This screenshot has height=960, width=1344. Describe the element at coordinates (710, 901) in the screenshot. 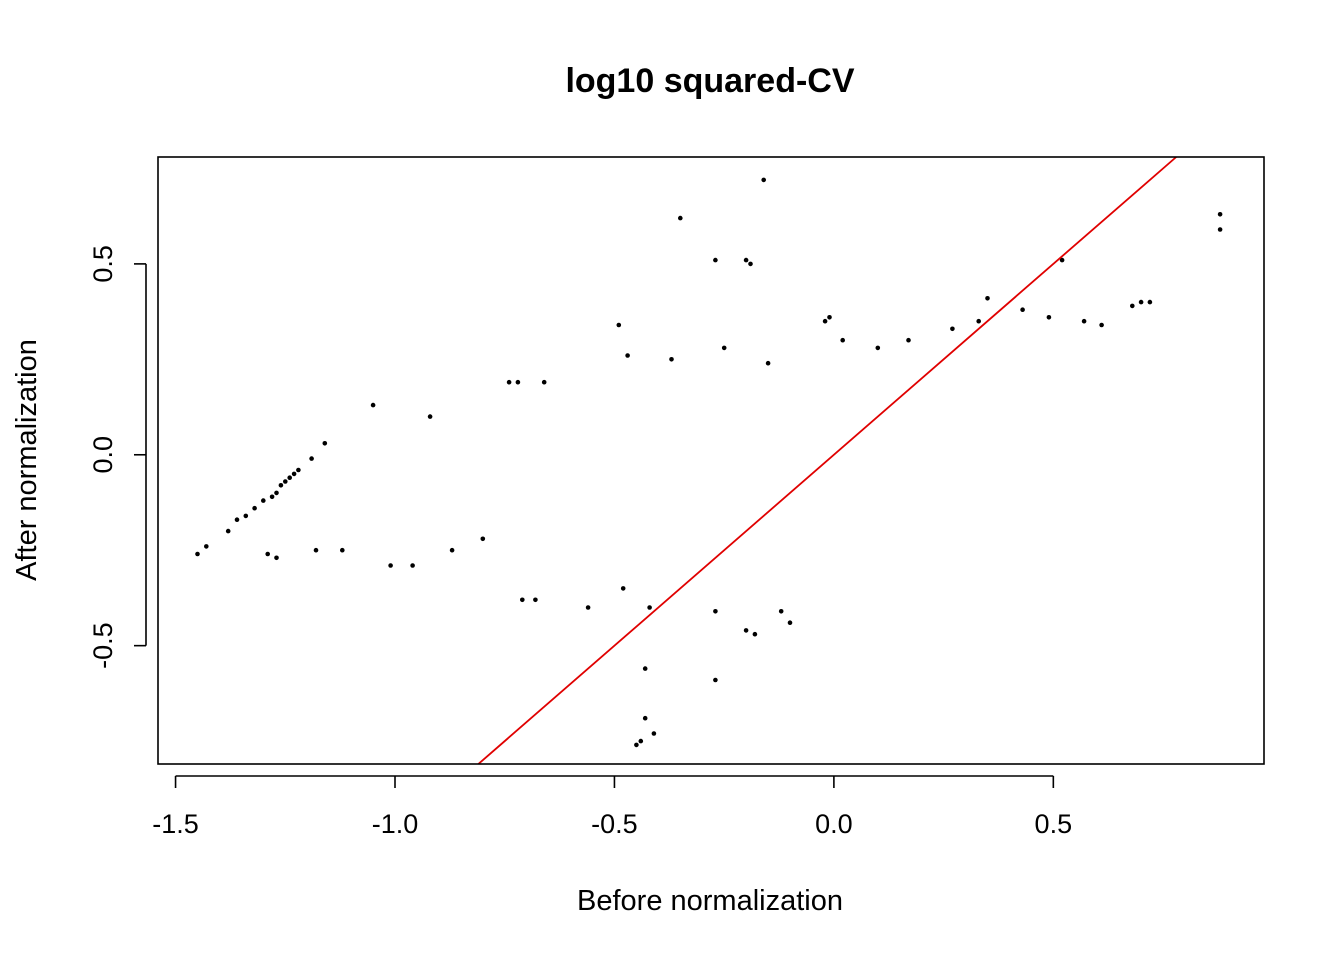

I see `x-axis-label: Before normalization` at that location.